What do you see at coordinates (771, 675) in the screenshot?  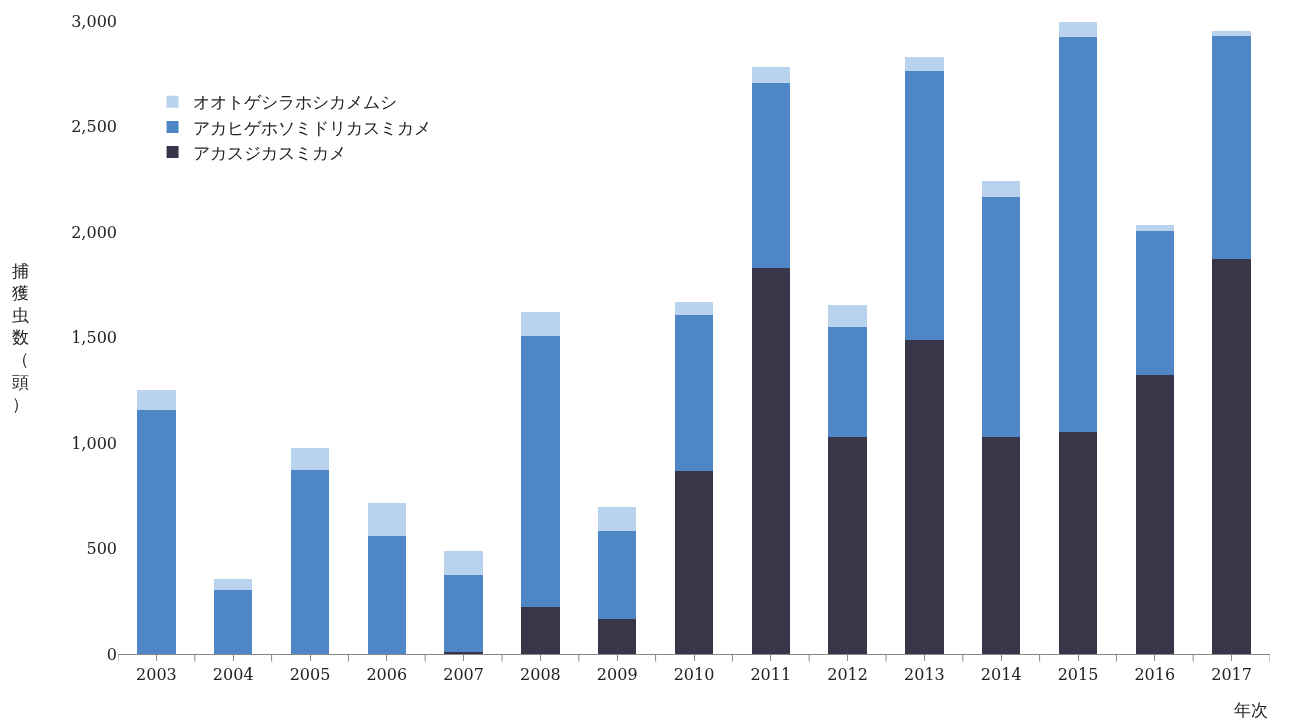 I see `x-tick-label: 2011` at bounding box center [771, 675].